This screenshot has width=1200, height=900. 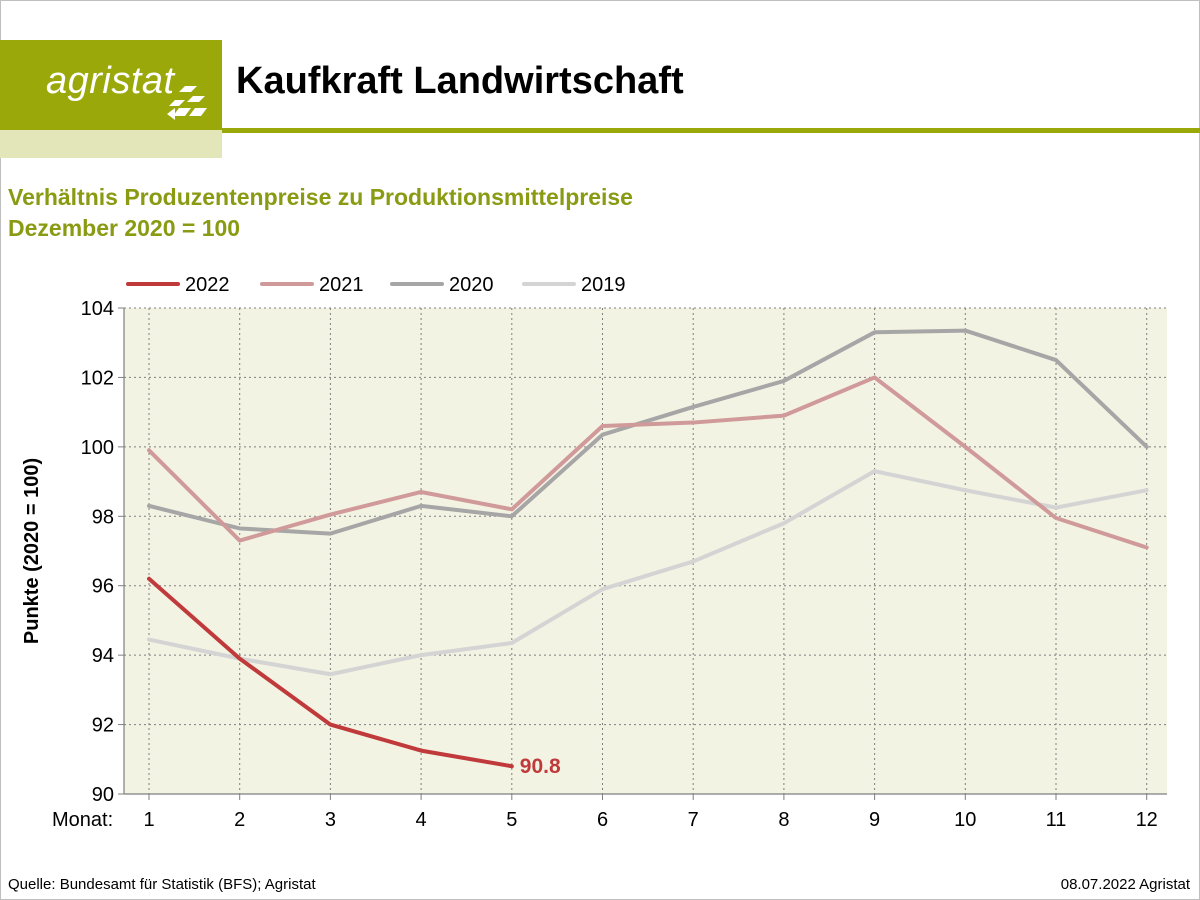 What do you see at coordinates (341, 285) in the screenshot?
I see `legend-label-2021: 2021` at bounding box center [341, 285].